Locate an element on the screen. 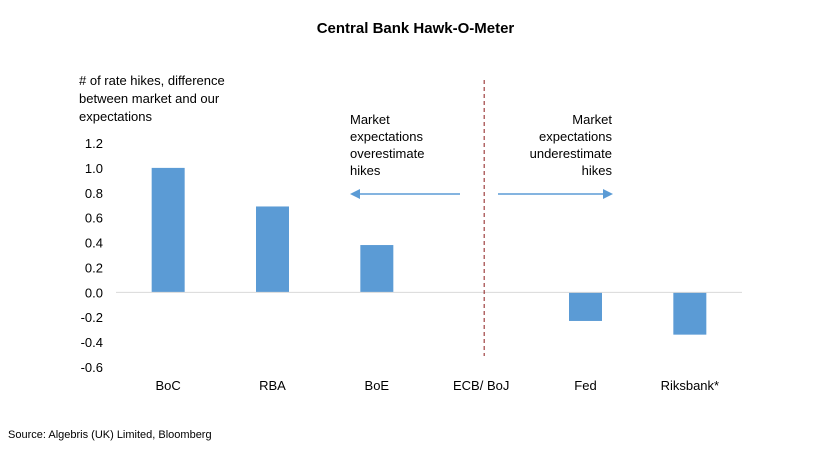 The image size is (831, 459). x-tick-label: Riksbank* is located at coordinates (690, 385).